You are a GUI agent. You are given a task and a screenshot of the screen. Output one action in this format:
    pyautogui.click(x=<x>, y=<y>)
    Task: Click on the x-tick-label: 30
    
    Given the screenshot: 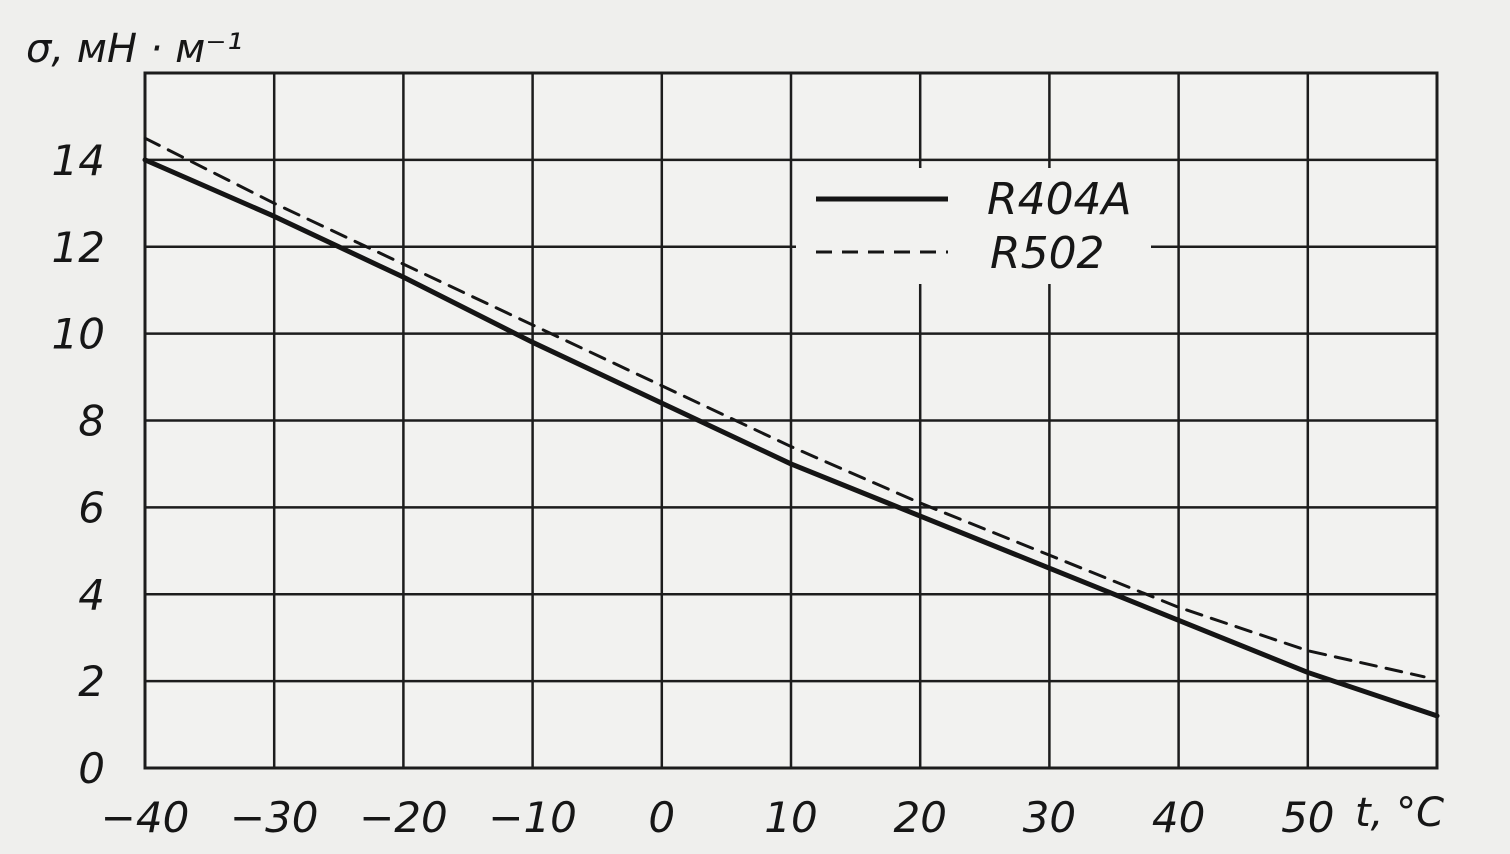 What is the action you would take?
    pyautogui.click(x=1049, y=817)
    